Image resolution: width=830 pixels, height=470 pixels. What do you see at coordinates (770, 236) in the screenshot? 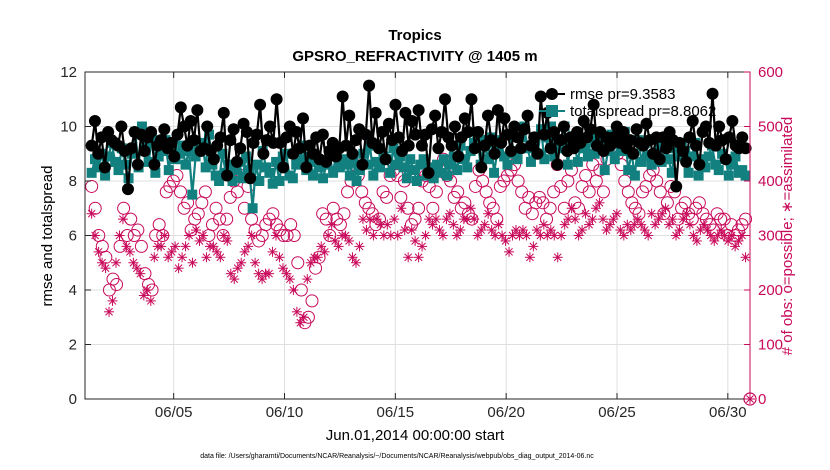
I see `y-right-tick-label: 300` at bounding box center [770, 236].